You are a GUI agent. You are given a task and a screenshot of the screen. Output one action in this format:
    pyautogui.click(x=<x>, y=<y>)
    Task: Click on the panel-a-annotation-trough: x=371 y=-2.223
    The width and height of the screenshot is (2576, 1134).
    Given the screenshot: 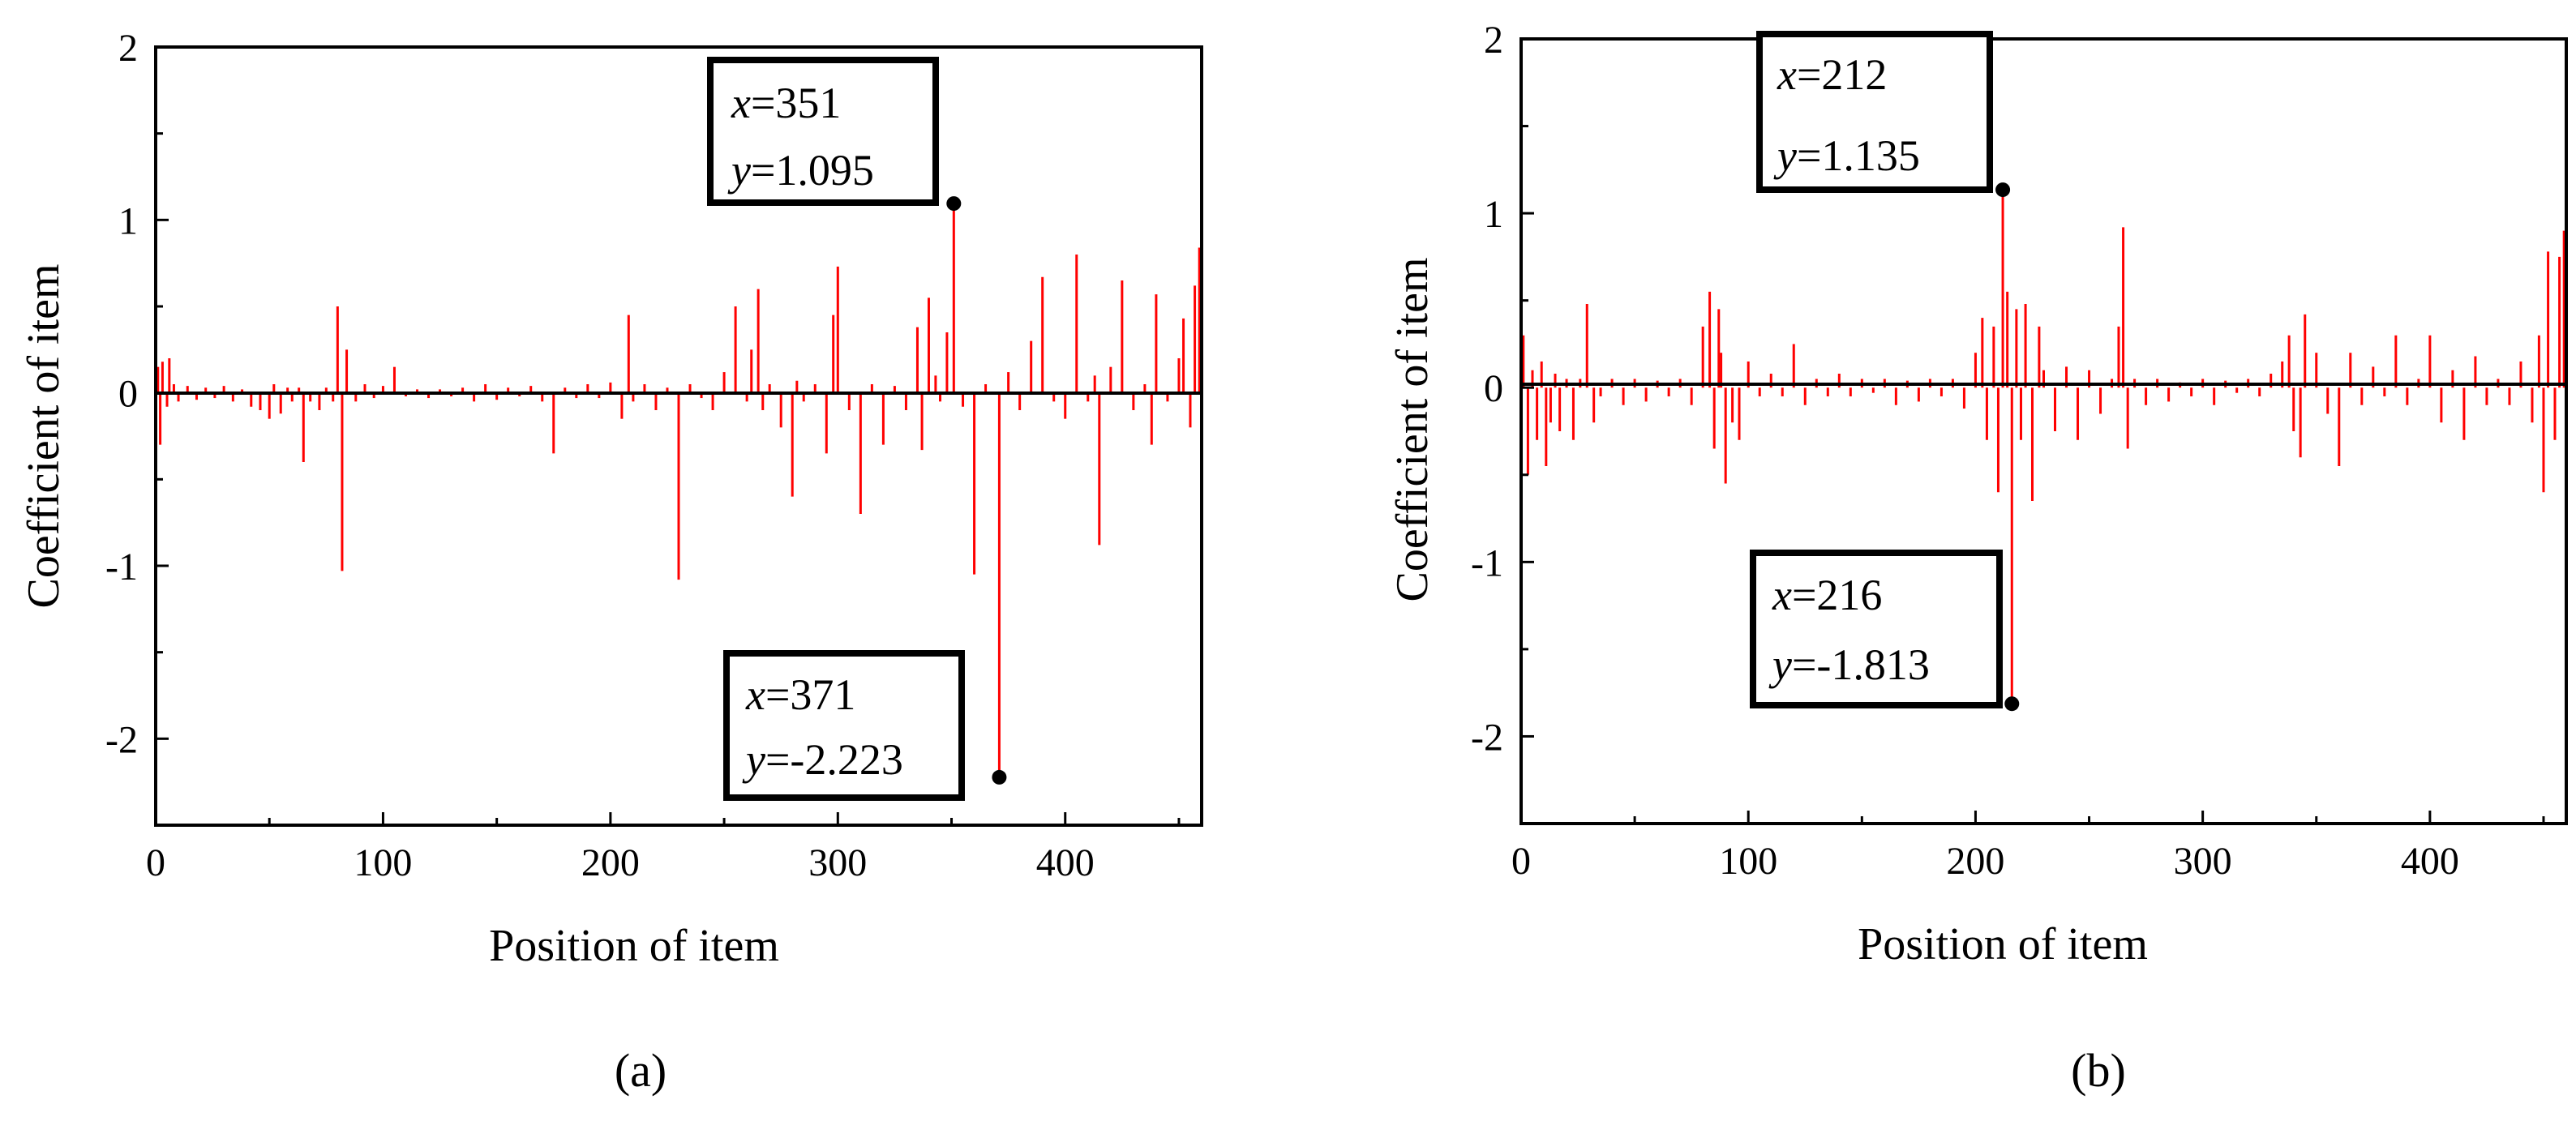 What is the action you would take?
    pyautogui.click(x=844, y=725)
    